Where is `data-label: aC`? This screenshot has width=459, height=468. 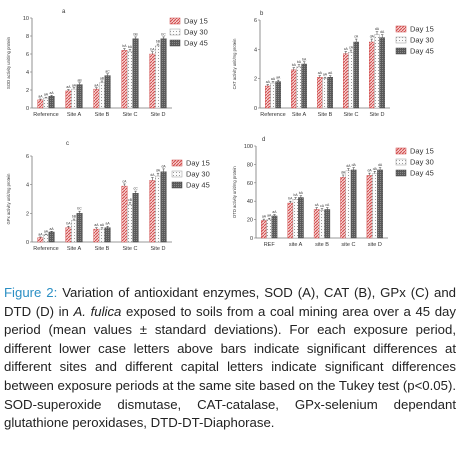
data-label: aC is located at coordinates (107, 71).